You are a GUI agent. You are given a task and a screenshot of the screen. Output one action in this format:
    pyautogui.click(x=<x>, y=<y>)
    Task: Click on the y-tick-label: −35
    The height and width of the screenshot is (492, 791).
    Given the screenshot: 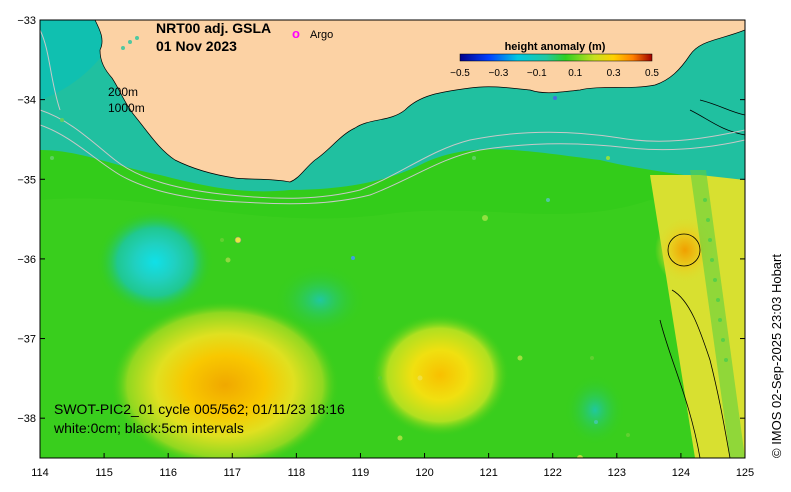 What is the action you would take?
    pyautogui.click(x=26, y=180)
    